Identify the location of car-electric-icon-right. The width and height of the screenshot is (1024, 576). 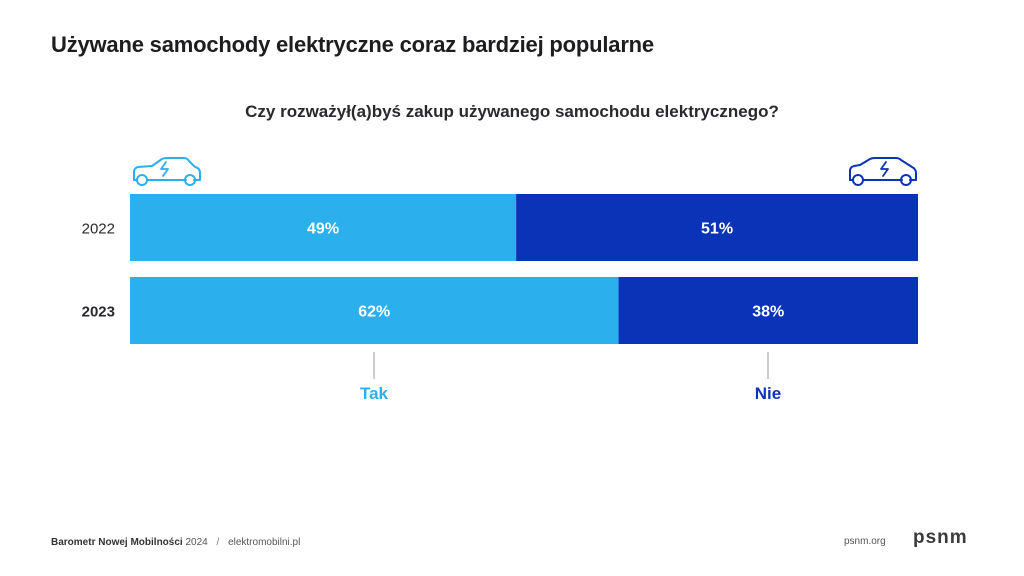
(883, 171).